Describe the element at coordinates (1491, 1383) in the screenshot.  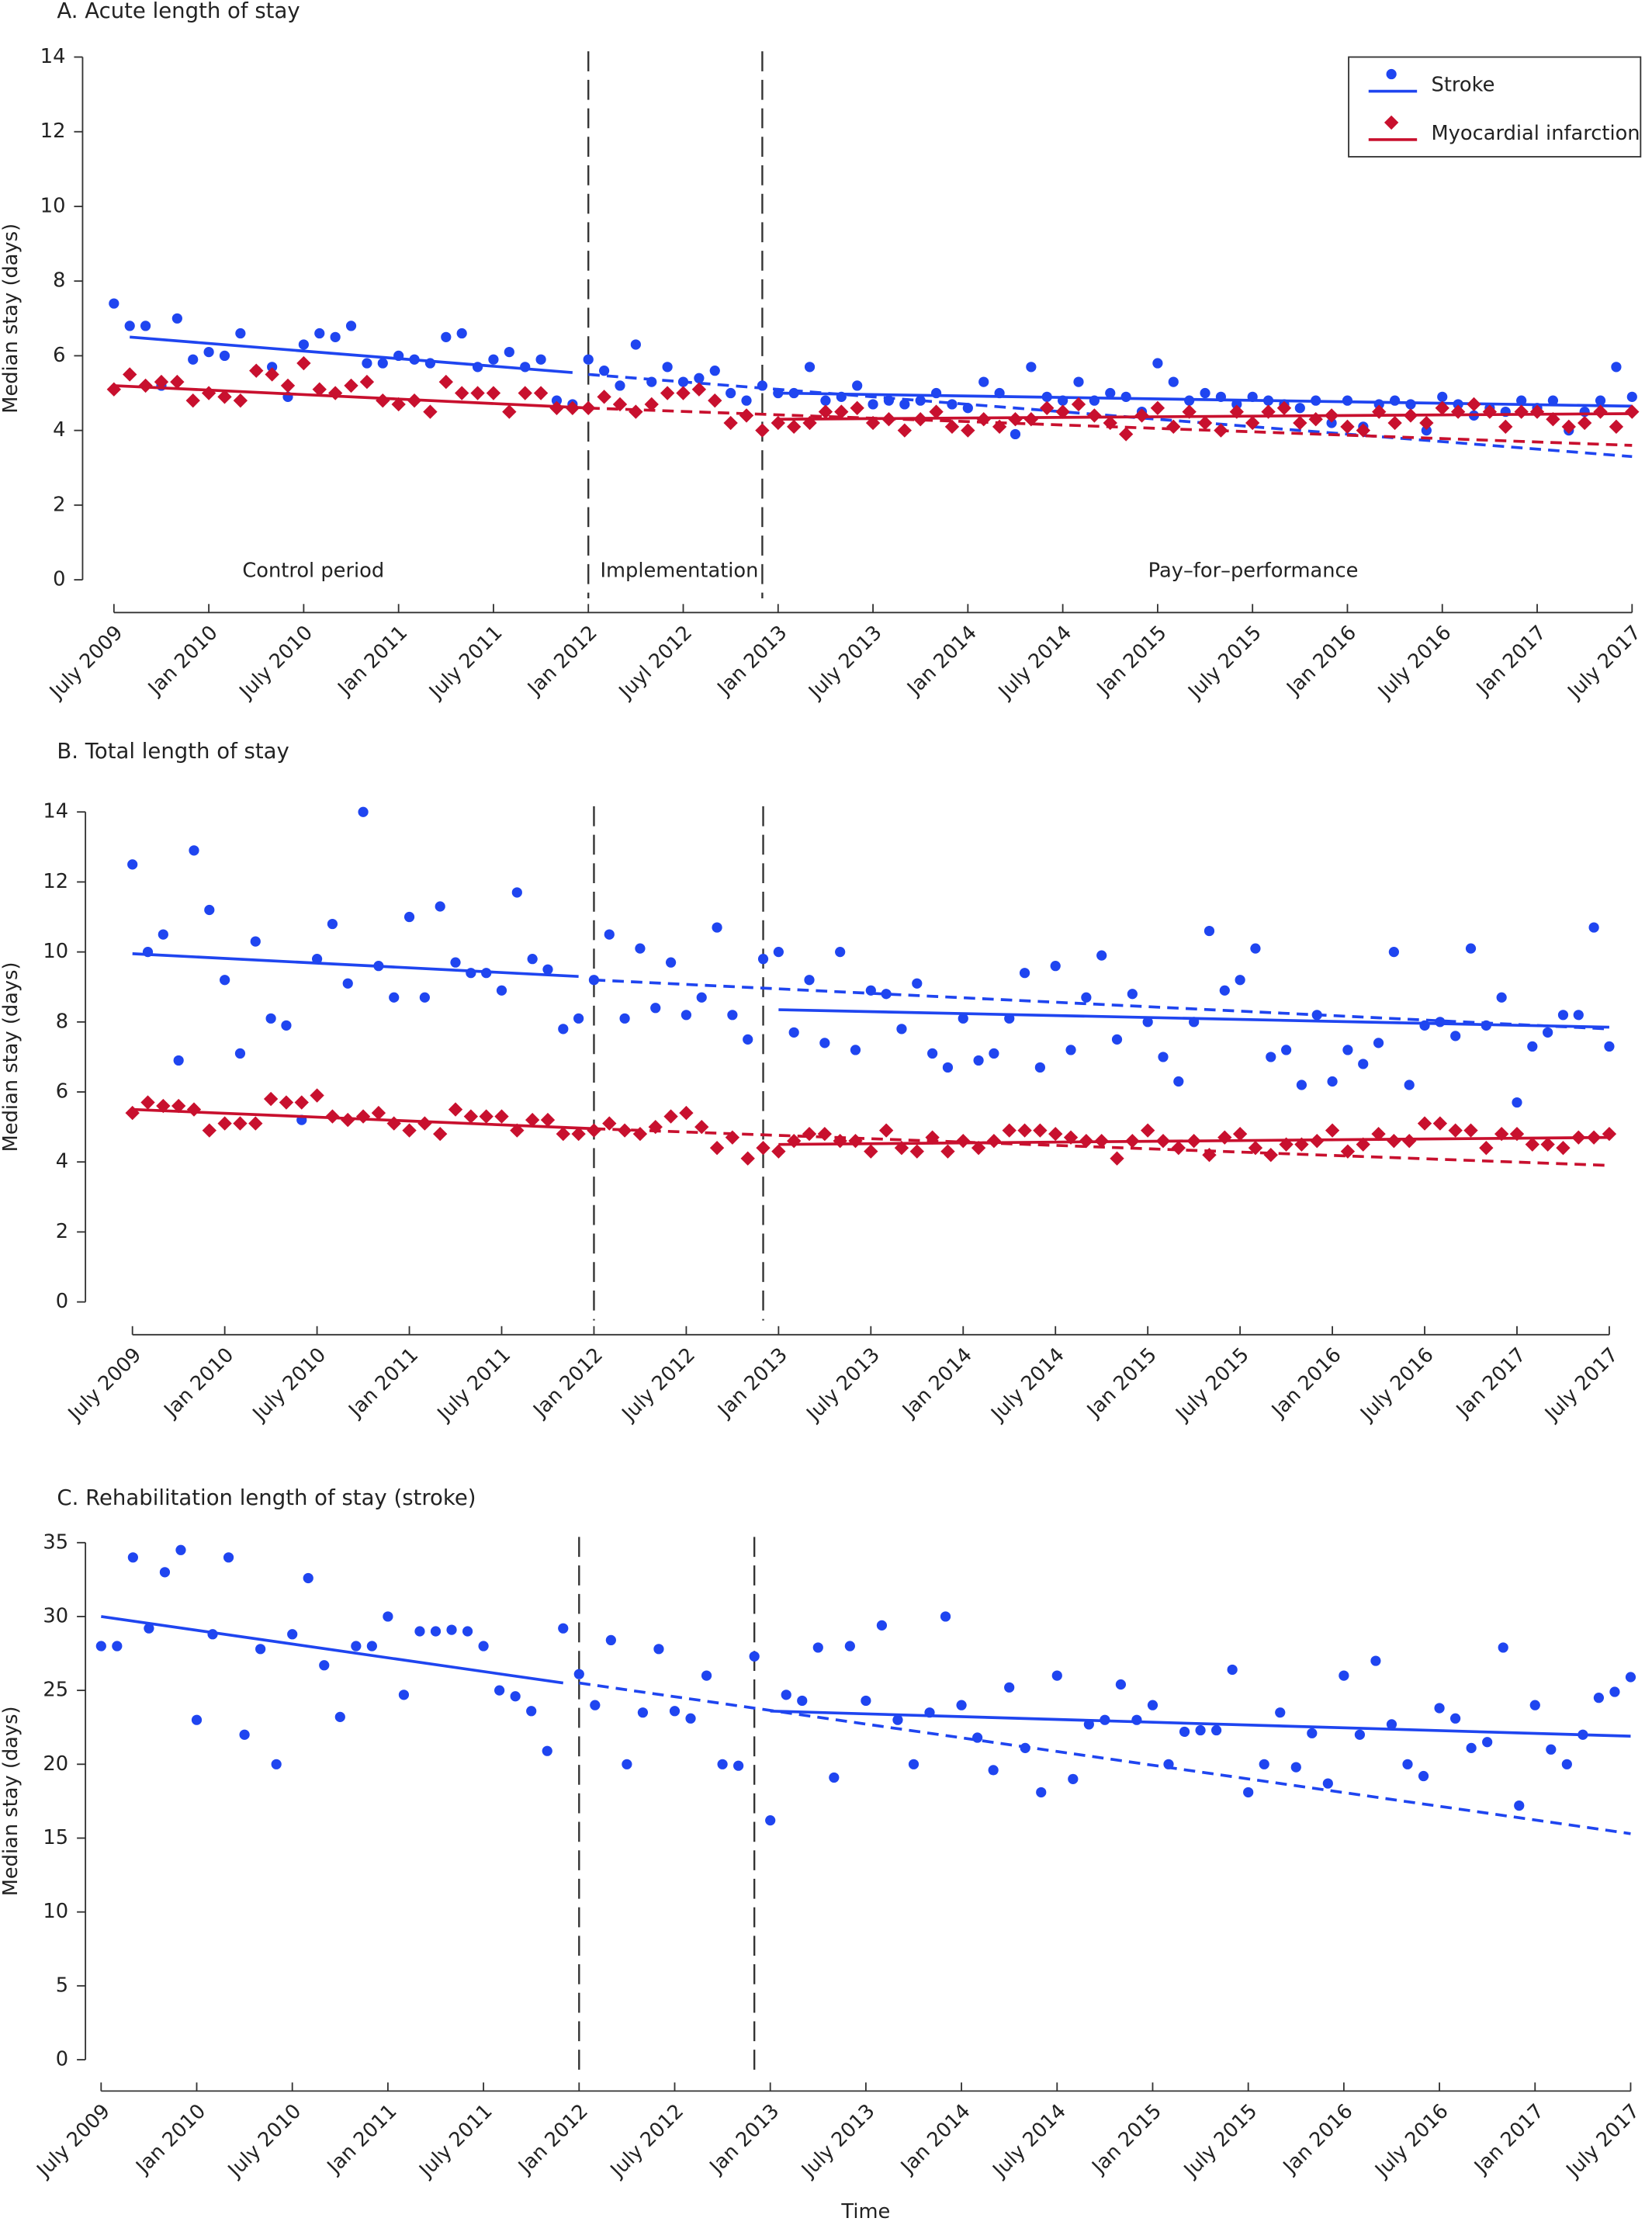
I see `x-tick-label: Jan 2017` at that location.